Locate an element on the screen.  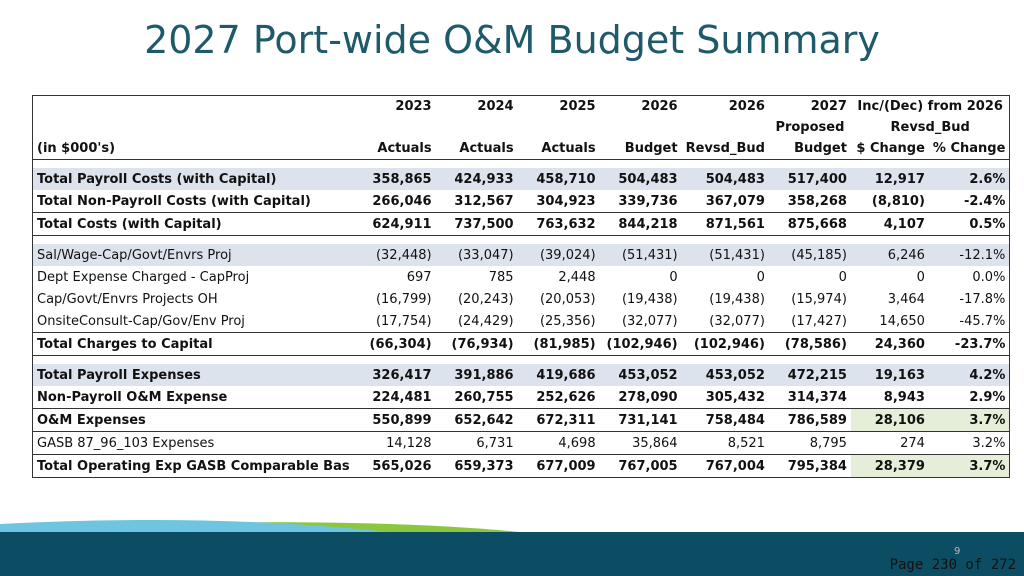
header-cell: Budget is located at coordinates (640, 149).